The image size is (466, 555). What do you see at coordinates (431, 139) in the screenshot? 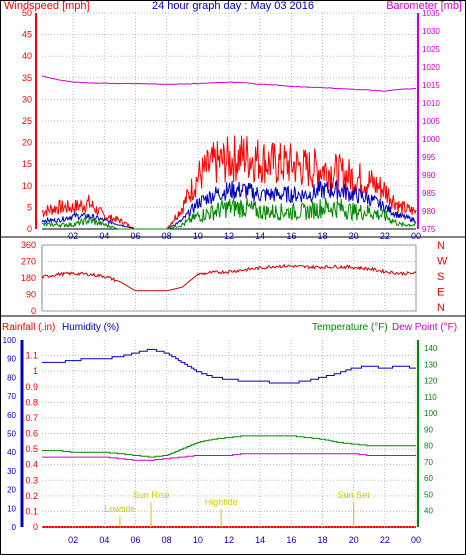
I see `barometer-tick-label: 1000` at bounding box center [431, 139].